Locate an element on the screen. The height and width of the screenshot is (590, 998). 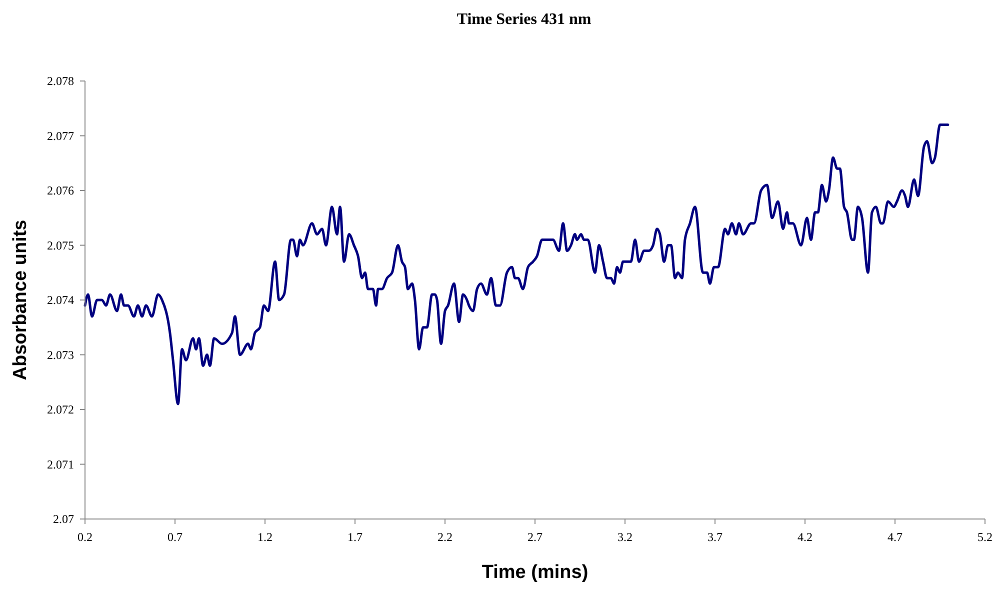
x-tick-label: 1.7 is located at coordinates (355, 537).